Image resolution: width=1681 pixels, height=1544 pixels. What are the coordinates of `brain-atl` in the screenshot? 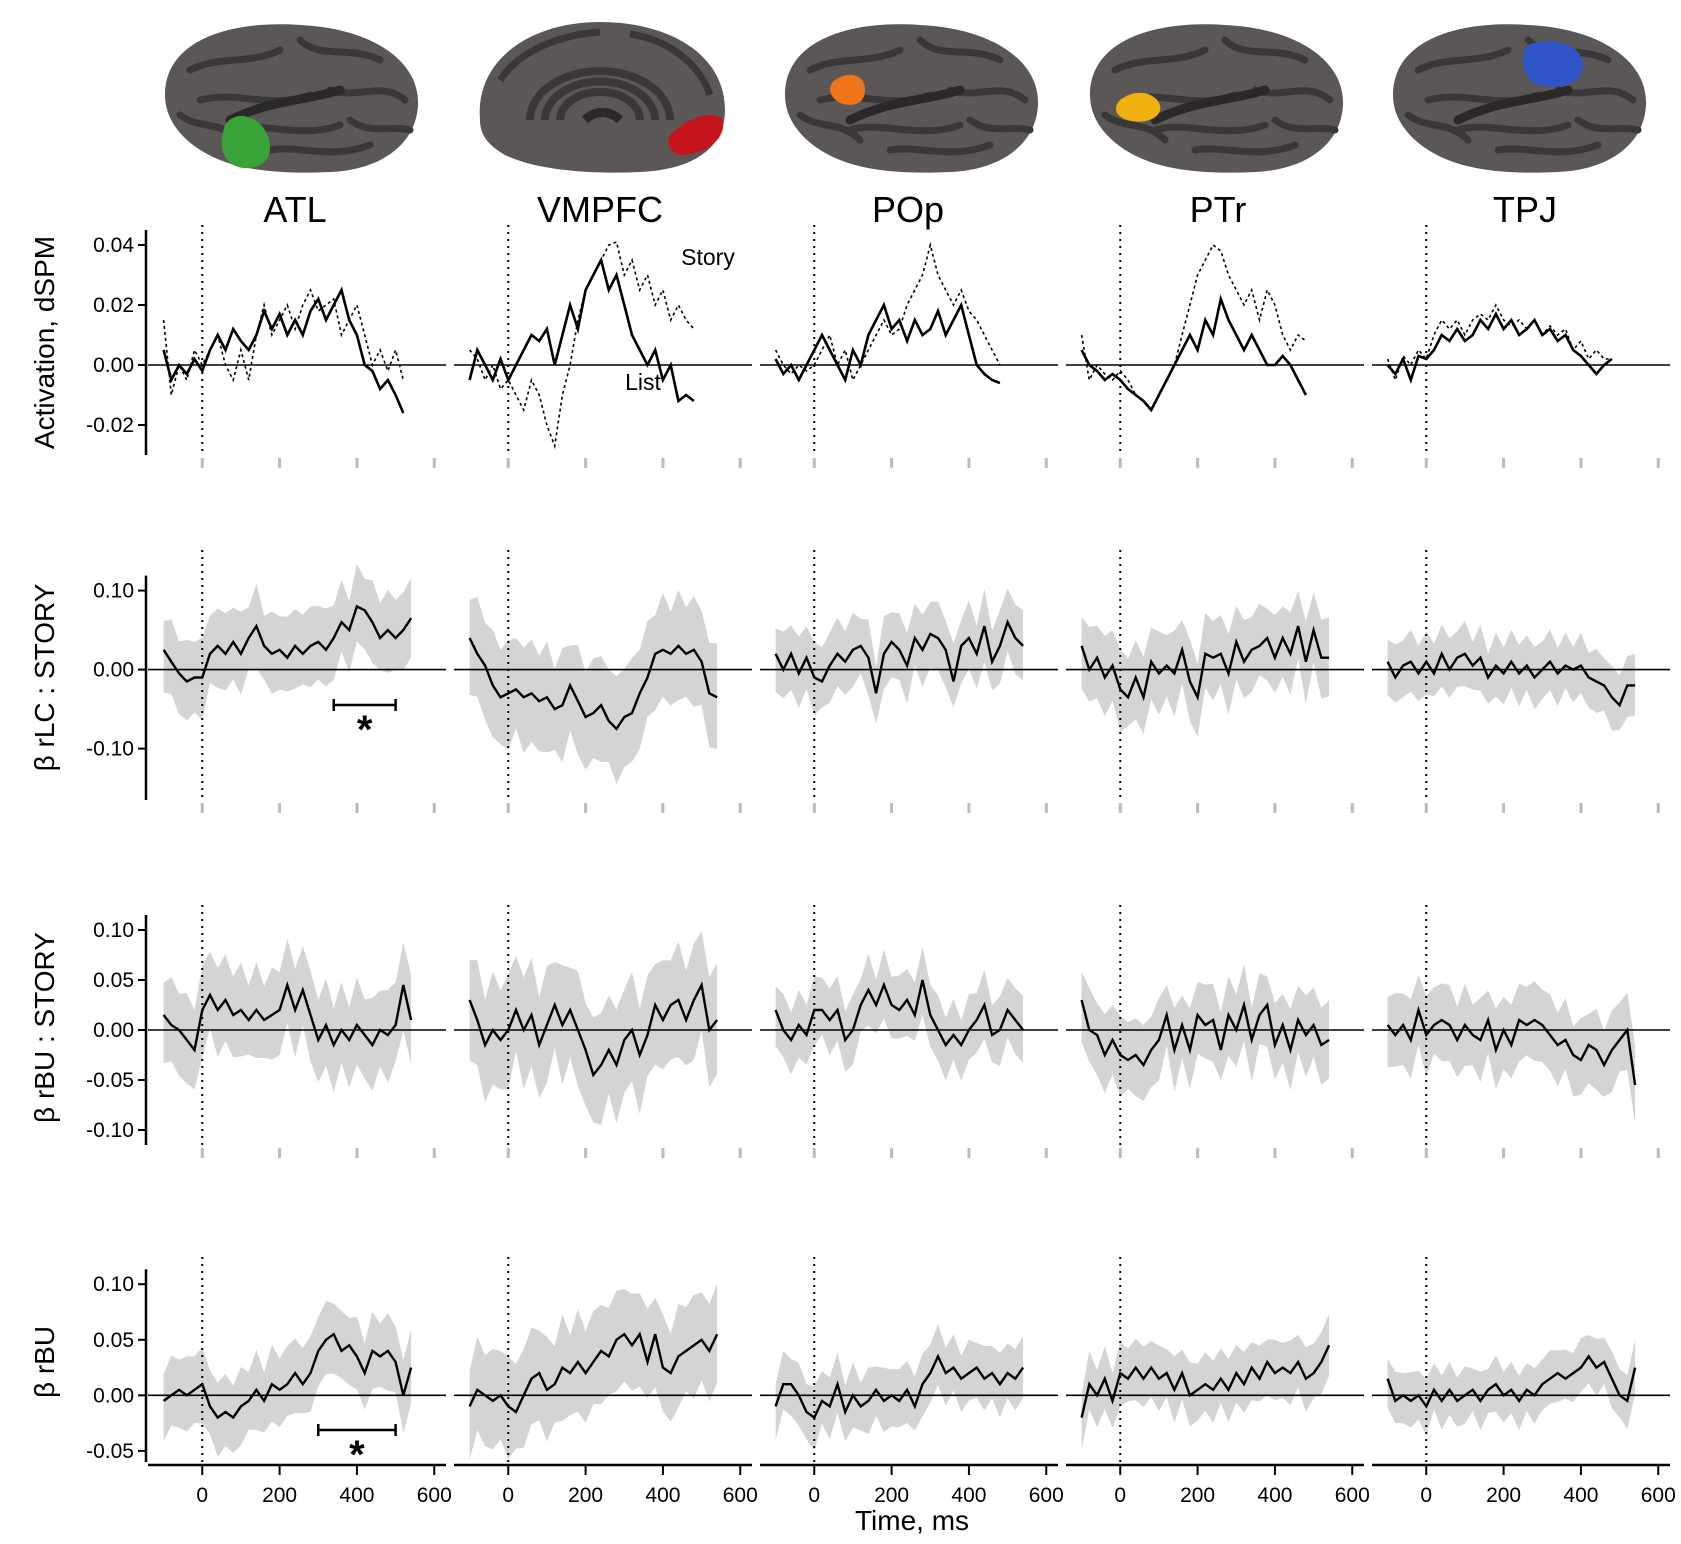 It's located at (292, 98).